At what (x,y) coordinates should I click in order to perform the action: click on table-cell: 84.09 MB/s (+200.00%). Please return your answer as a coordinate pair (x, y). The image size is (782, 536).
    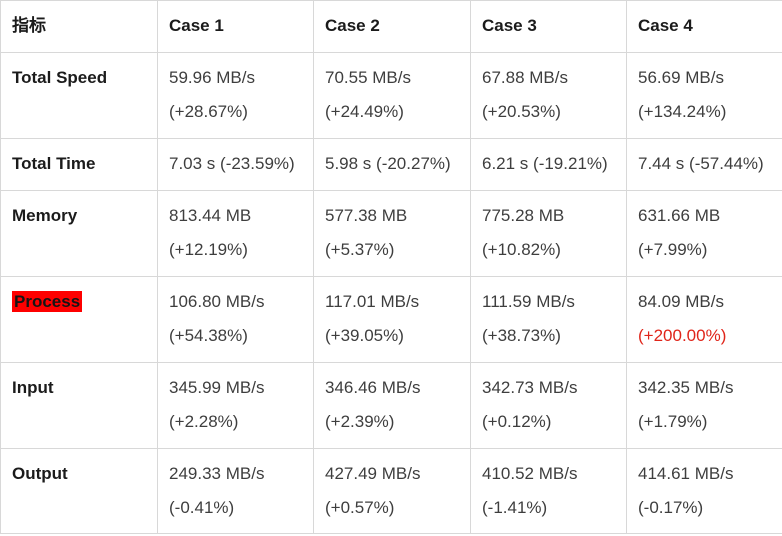
    Looking at the image, I should click on (704, 319).